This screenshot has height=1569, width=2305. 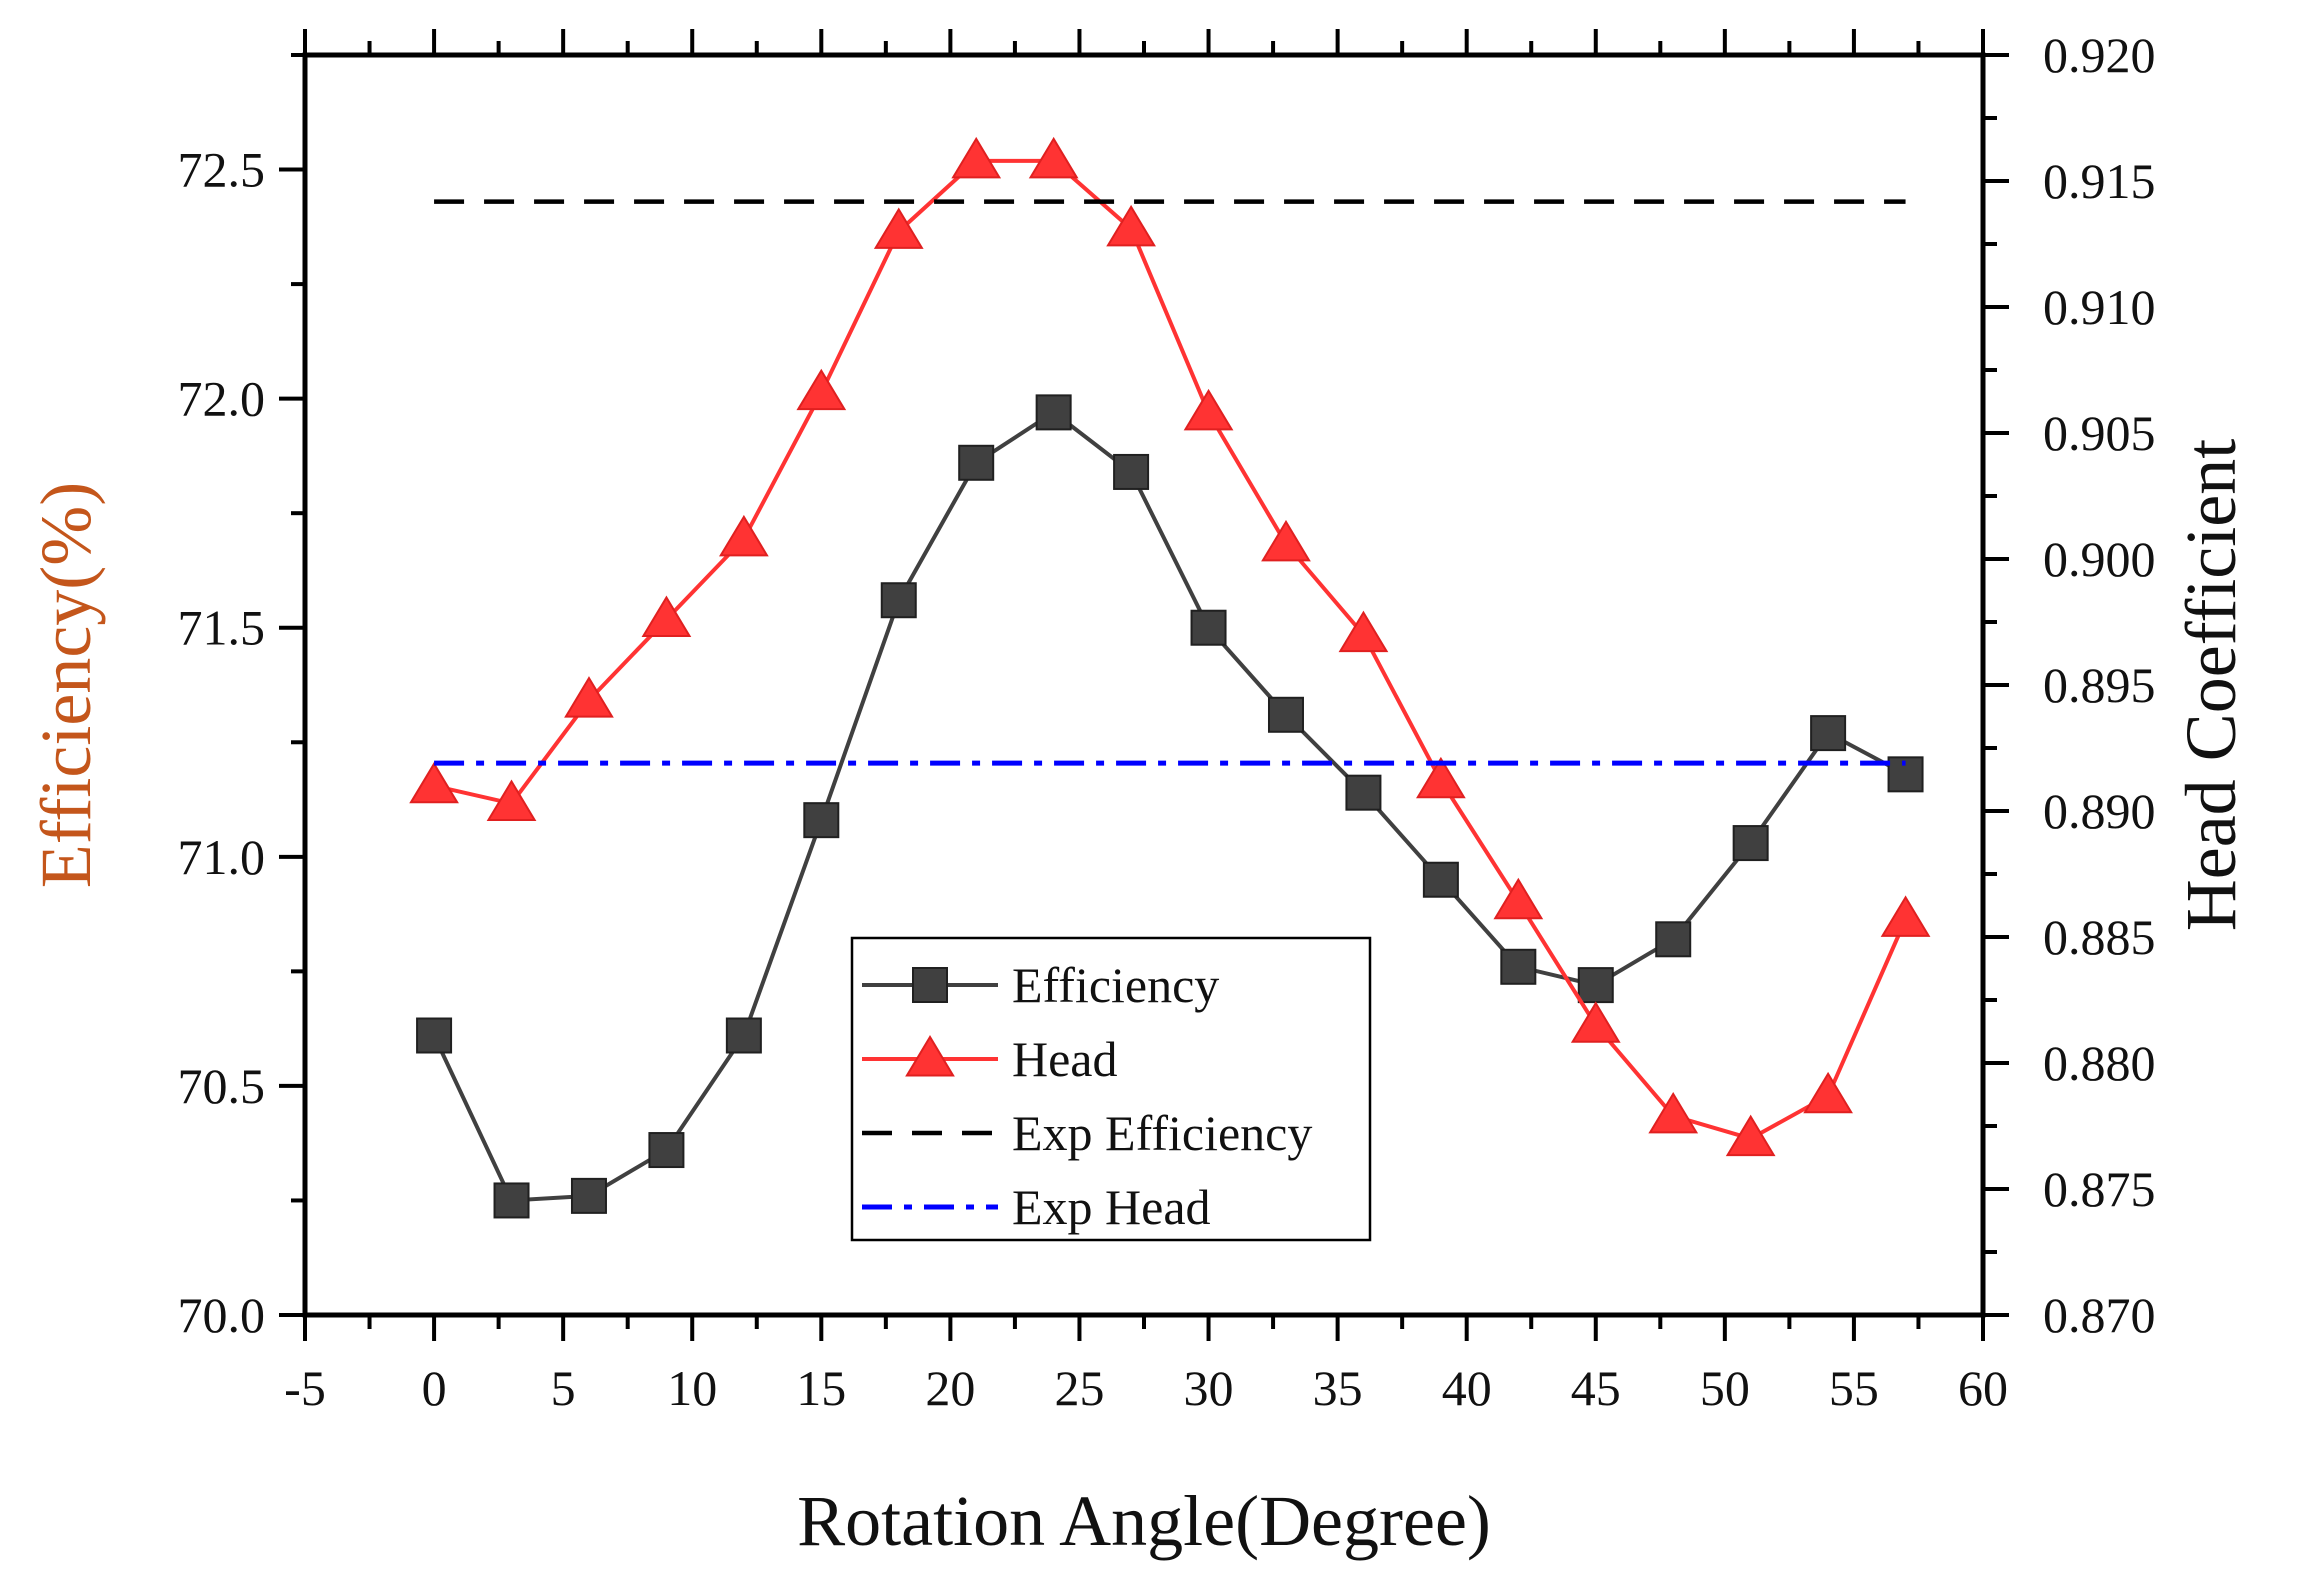 I want to click on x-tick-label: 15, so click(x=821, y=1388).